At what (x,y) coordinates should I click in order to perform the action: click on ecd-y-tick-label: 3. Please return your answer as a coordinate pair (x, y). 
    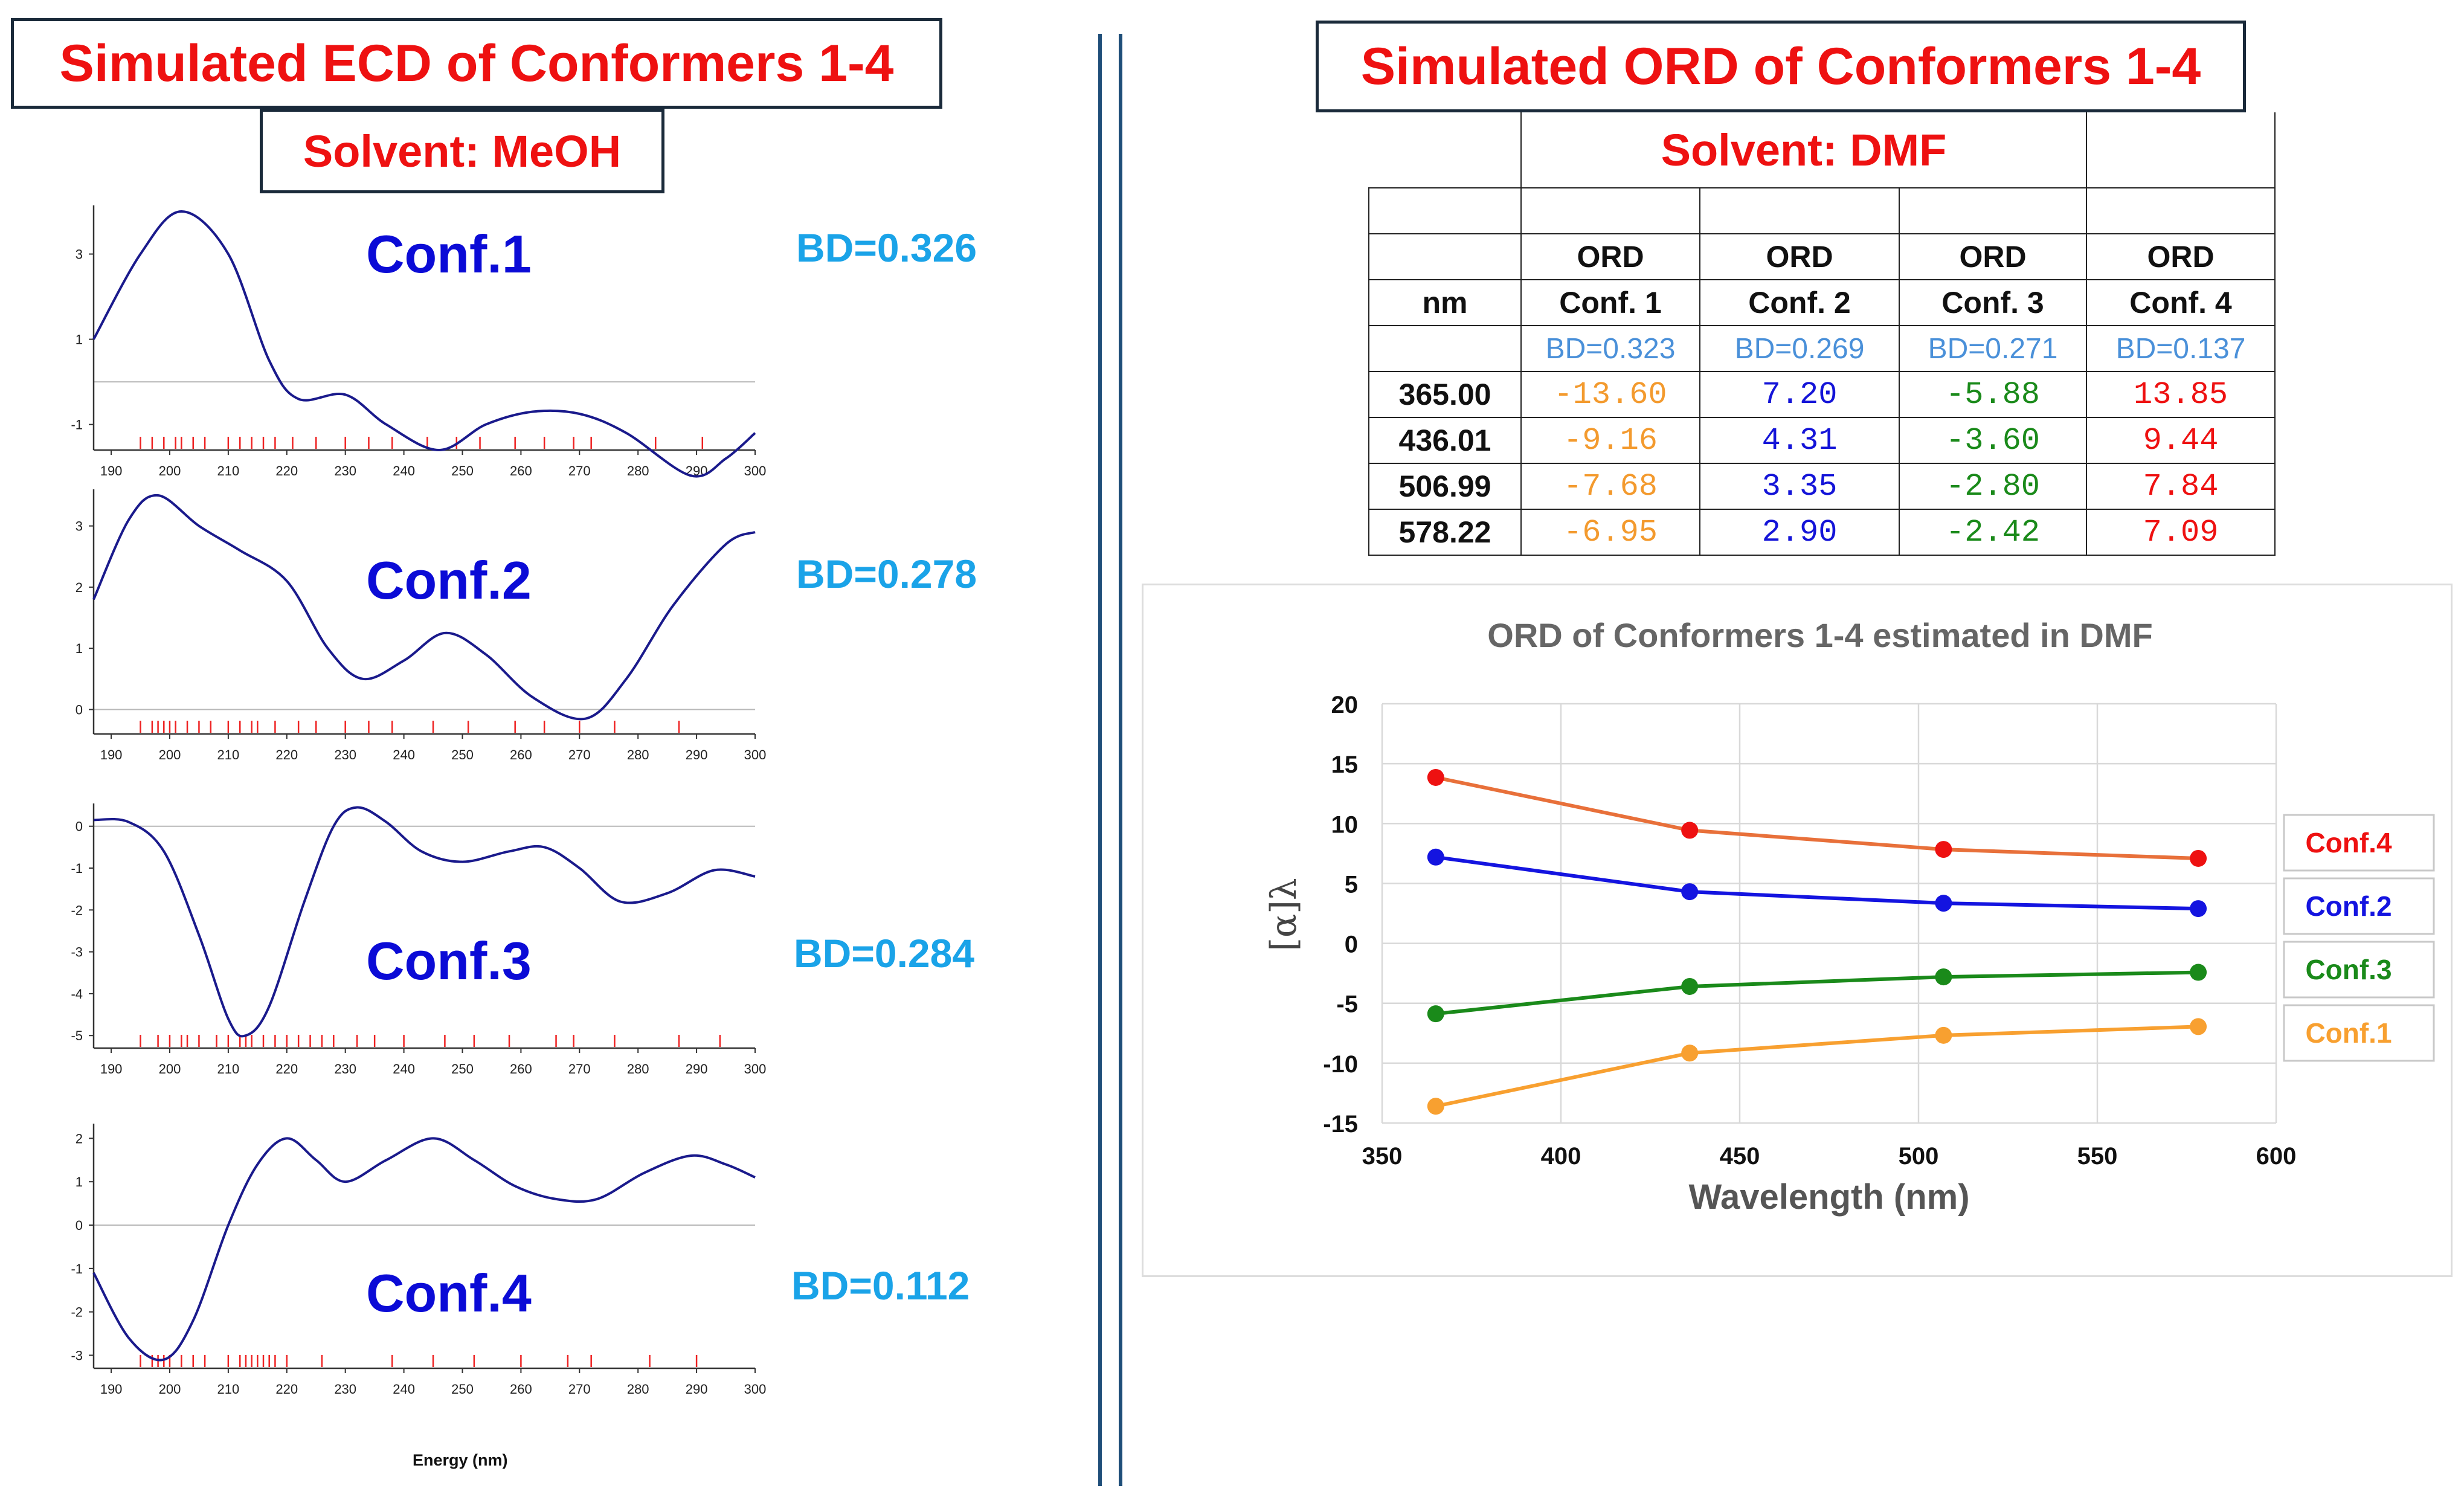
    Looking at the image, I should click on (80, 254).